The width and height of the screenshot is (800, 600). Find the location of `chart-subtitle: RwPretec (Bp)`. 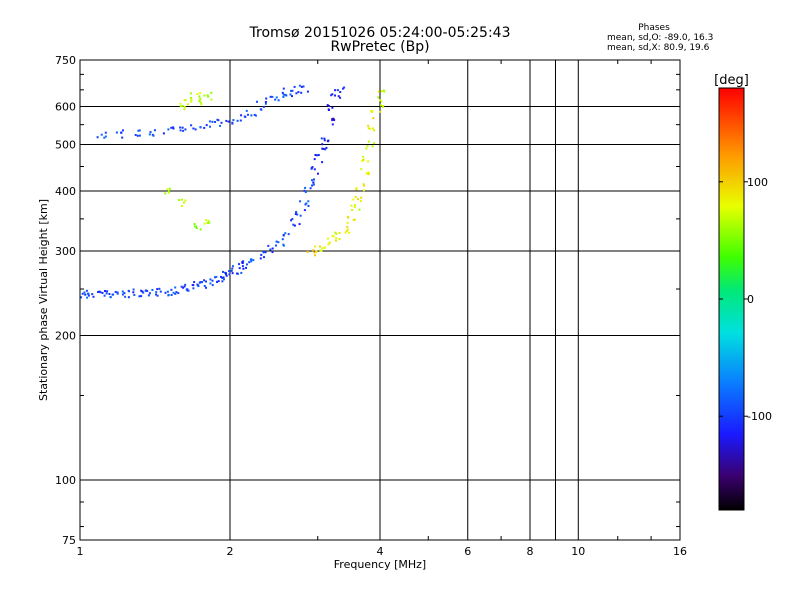

chart-subtitle: RwPretec (Bp) is located at coordinates (380, 47).